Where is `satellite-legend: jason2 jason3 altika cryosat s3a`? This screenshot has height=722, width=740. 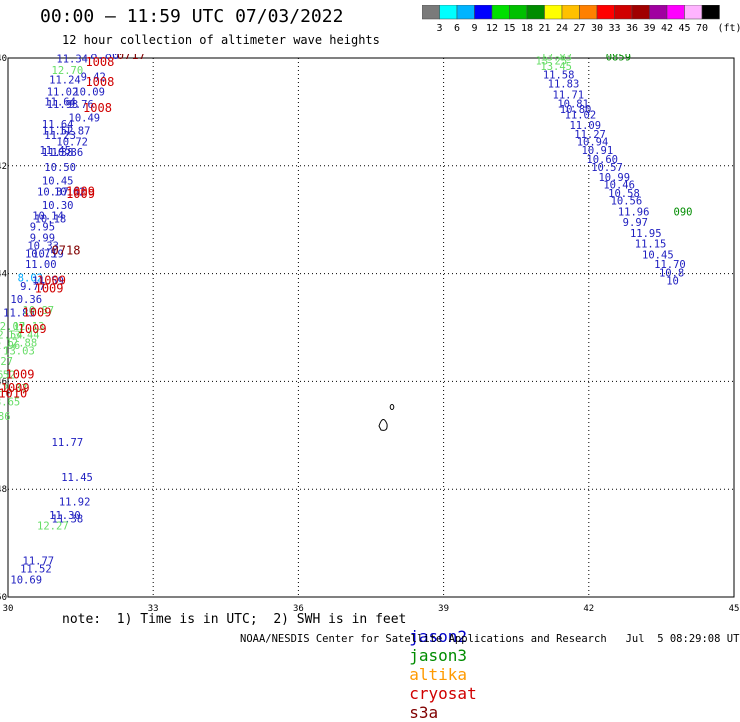 satellite-legend: jason2 jason3 altika cryosat s3a is located at coordinates (437, 665).